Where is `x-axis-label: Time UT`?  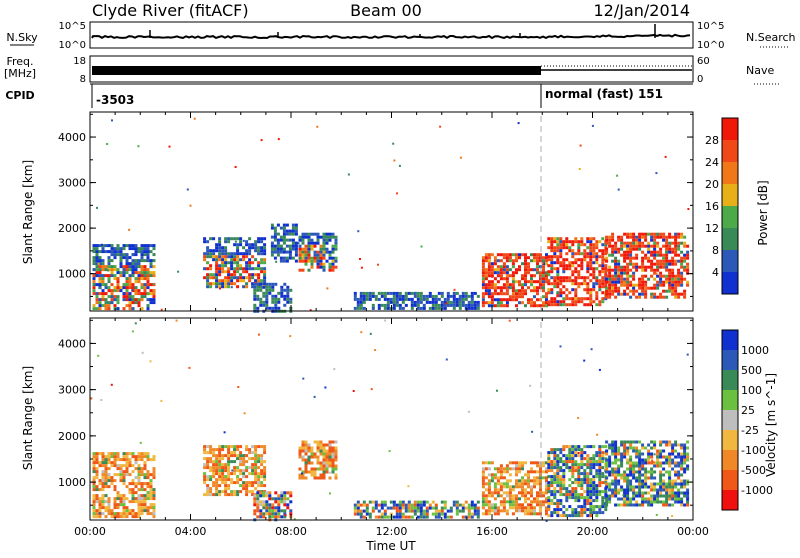
x-axis-label: Time UT is located at coordinates (390, 546).